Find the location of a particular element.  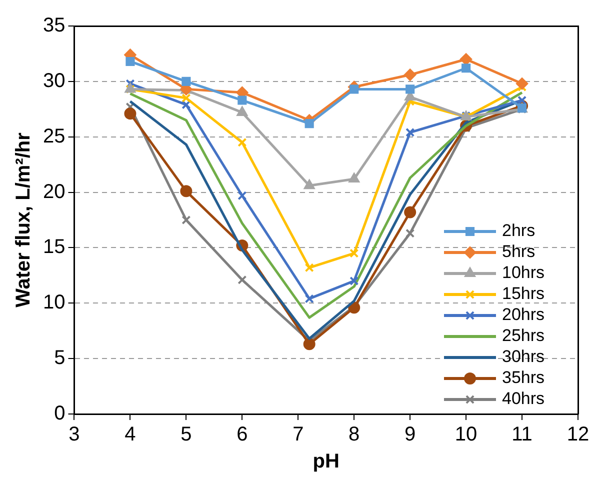

y-tick-label: 20 is located at coordinates (54, 191).